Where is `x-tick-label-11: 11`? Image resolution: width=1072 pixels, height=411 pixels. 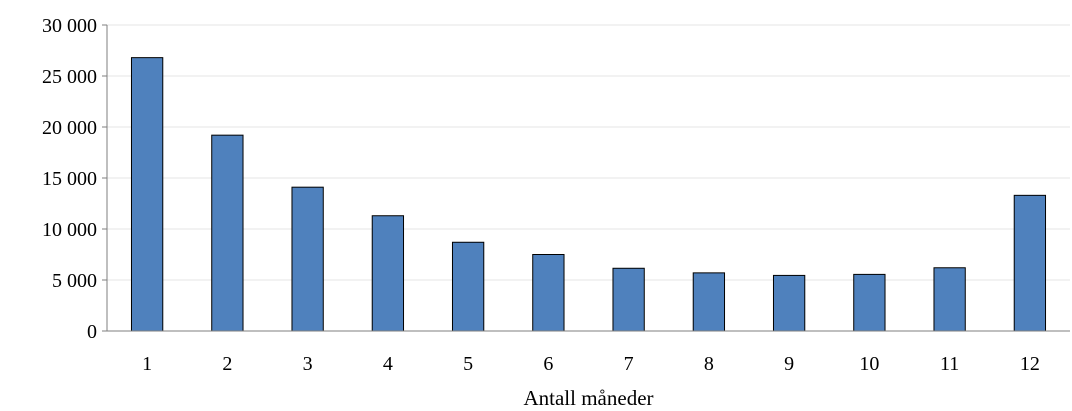
x-tick-label-11: 11 is located at coordinates (949, 364).